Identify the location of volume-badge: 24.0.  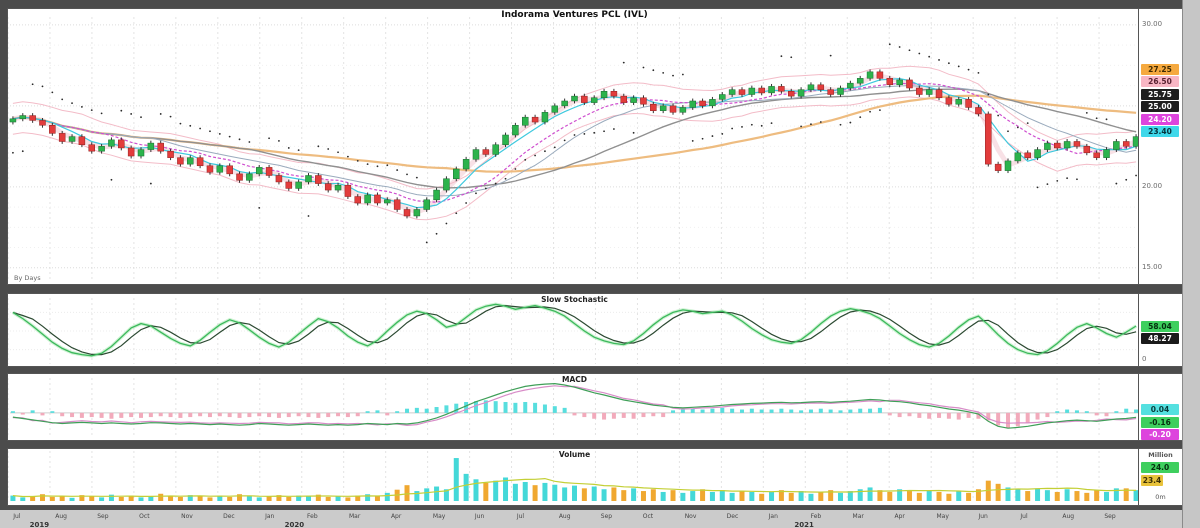
(1160, 467).